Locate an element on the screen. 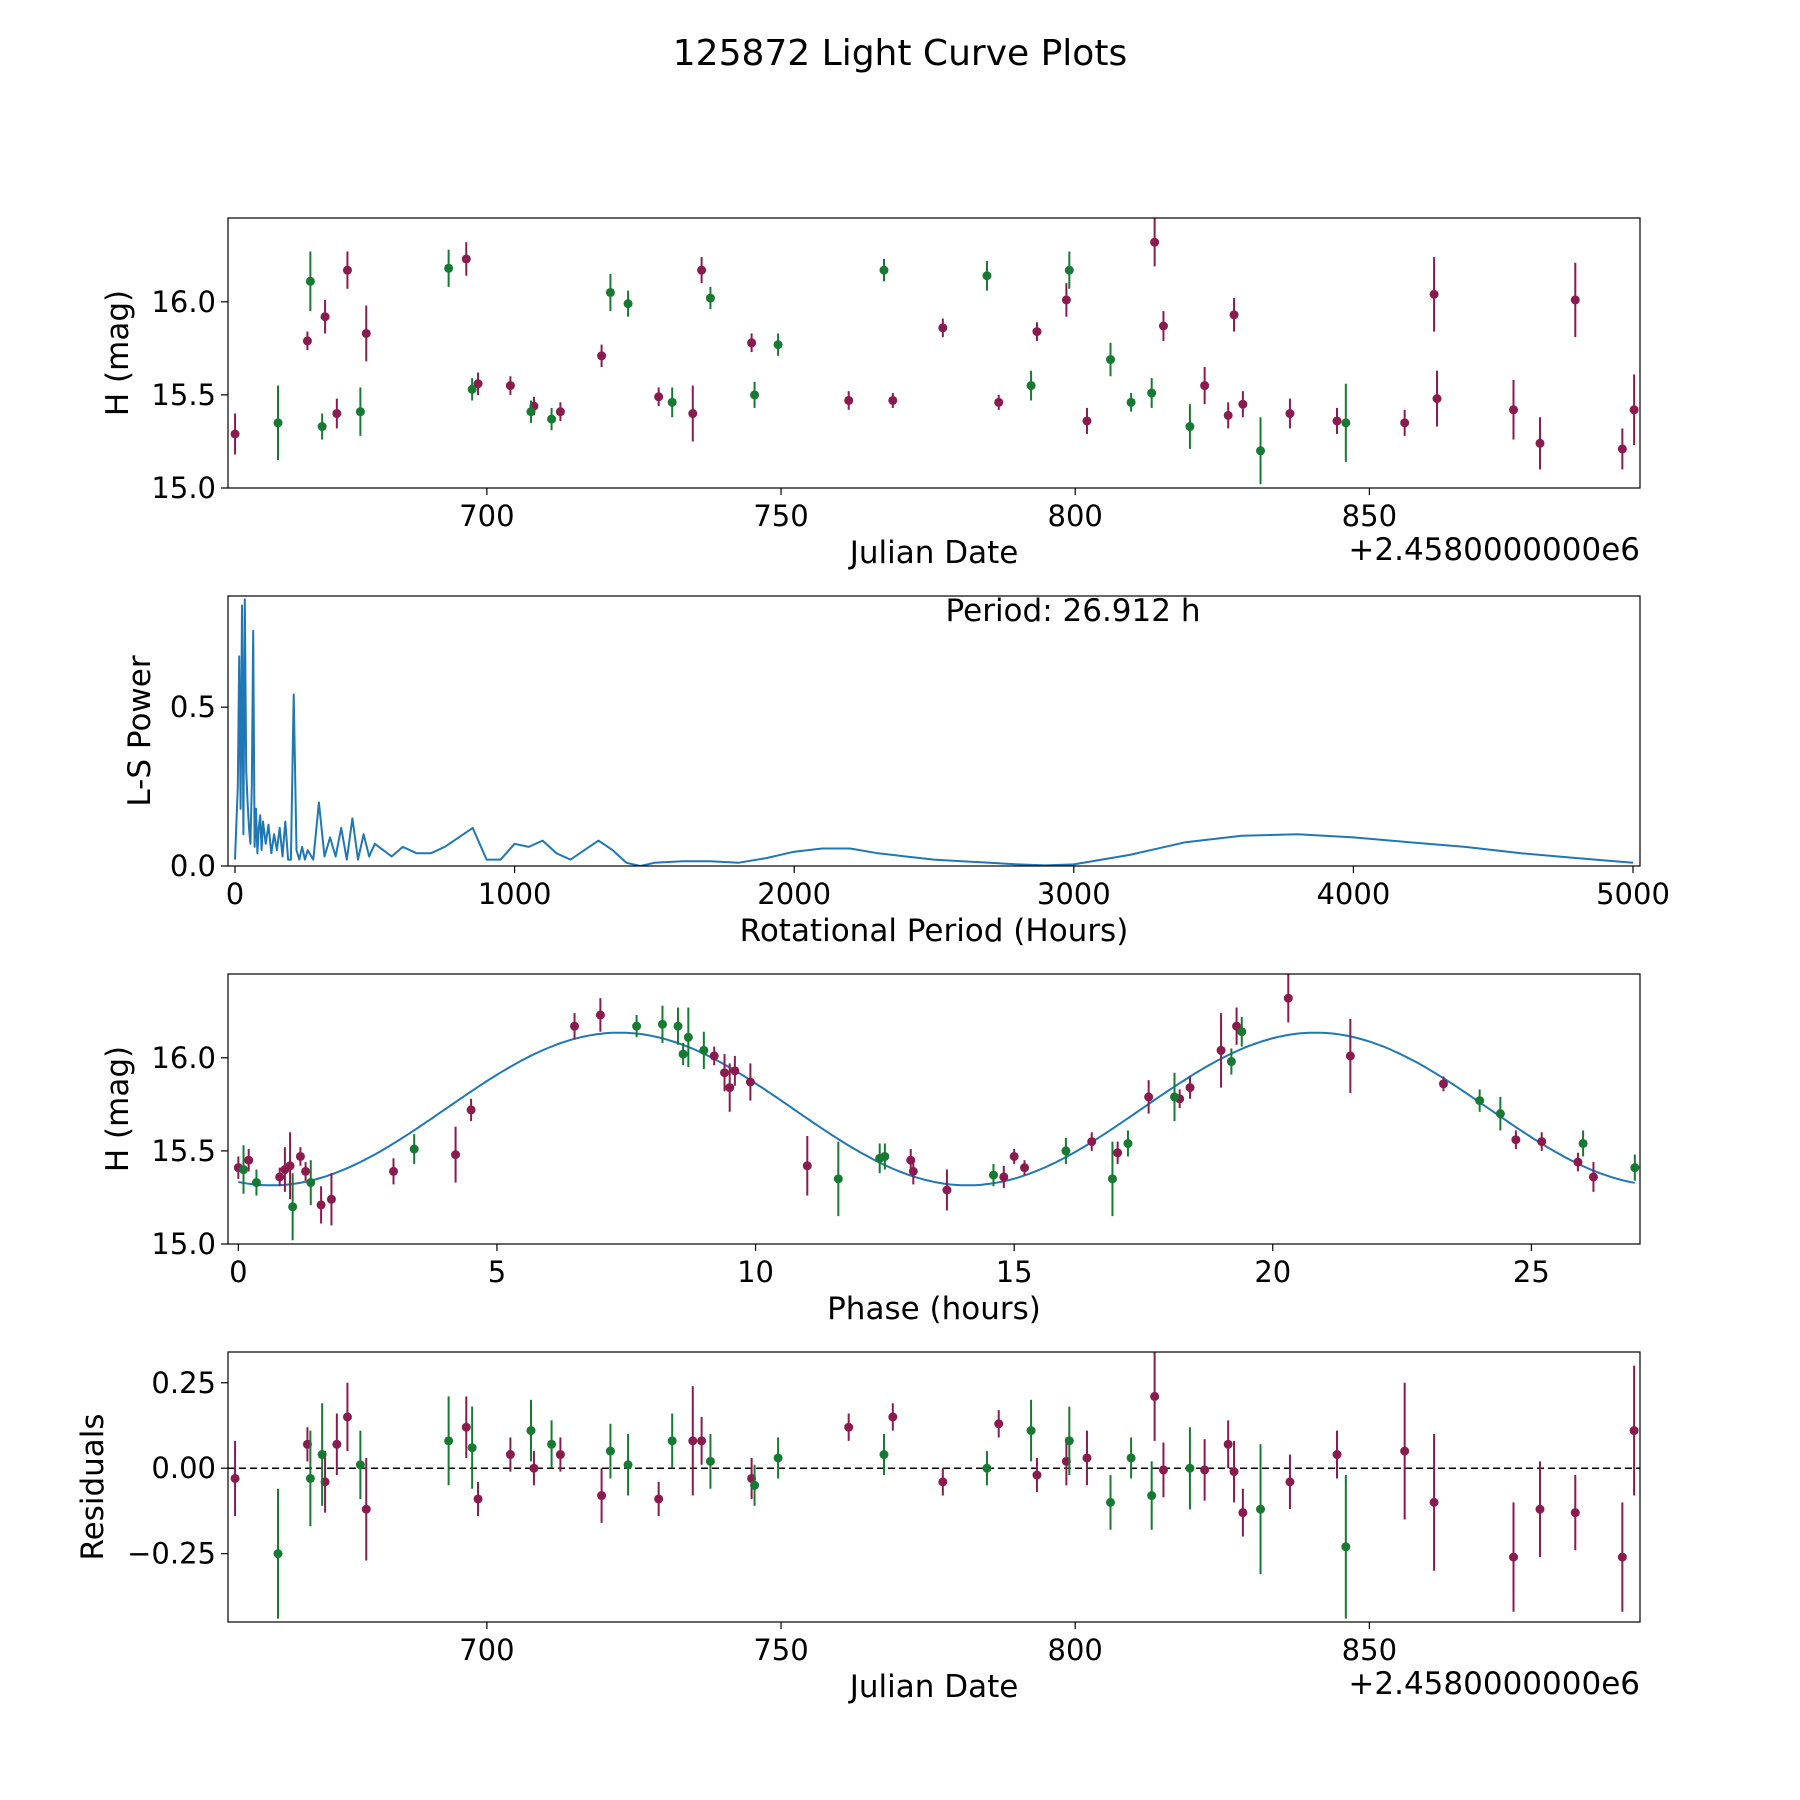  residuals-axes-frame is located at coordinates (934, 1487).